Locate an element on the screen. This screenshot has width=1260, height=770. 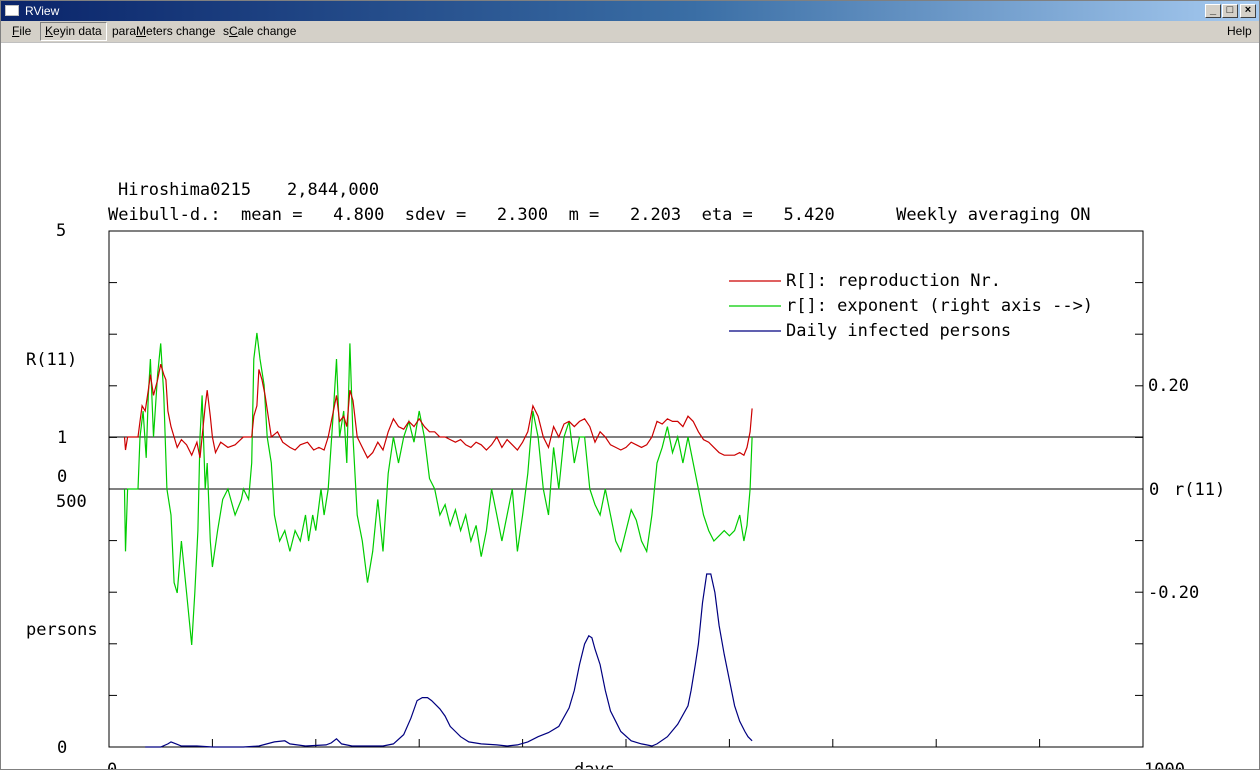
dataset-name: Hiroshima0215 is located at coordinates (184, 190).